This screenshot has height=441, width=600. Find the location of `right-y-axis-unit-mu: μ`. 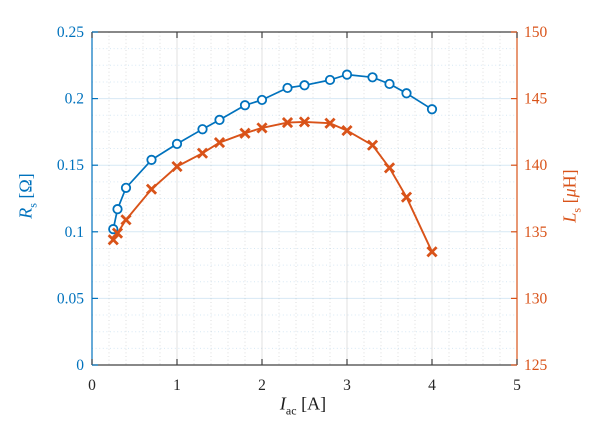

right-y-axis-unit-mu: μ is located at coordinates (569, 193).